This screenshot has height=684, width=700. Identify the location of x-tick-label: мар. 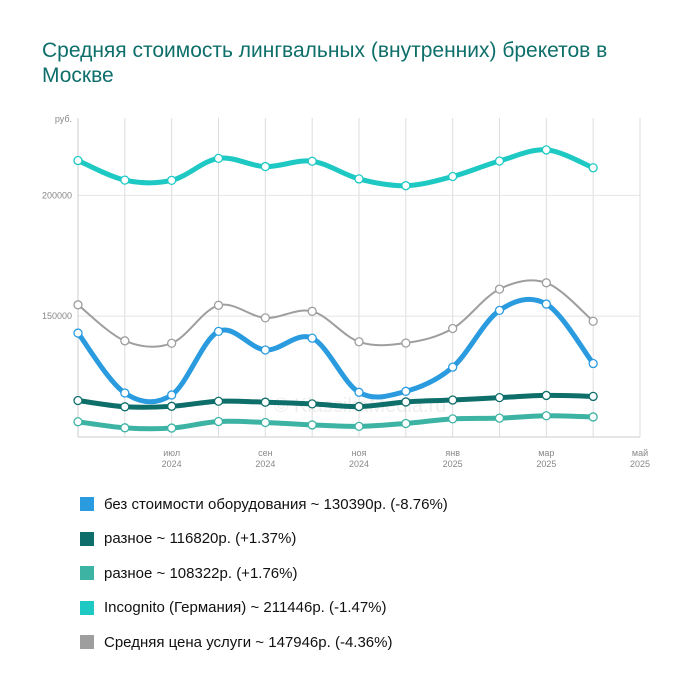
(546, 453).